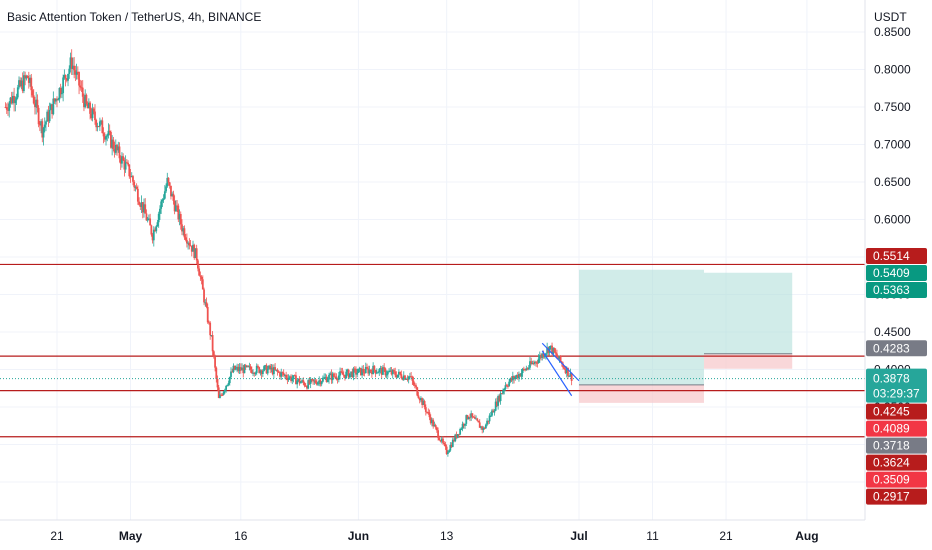  Describe the element at coordinates (466, 535) in the screenshot. I see `time-axis-bg` at that location.